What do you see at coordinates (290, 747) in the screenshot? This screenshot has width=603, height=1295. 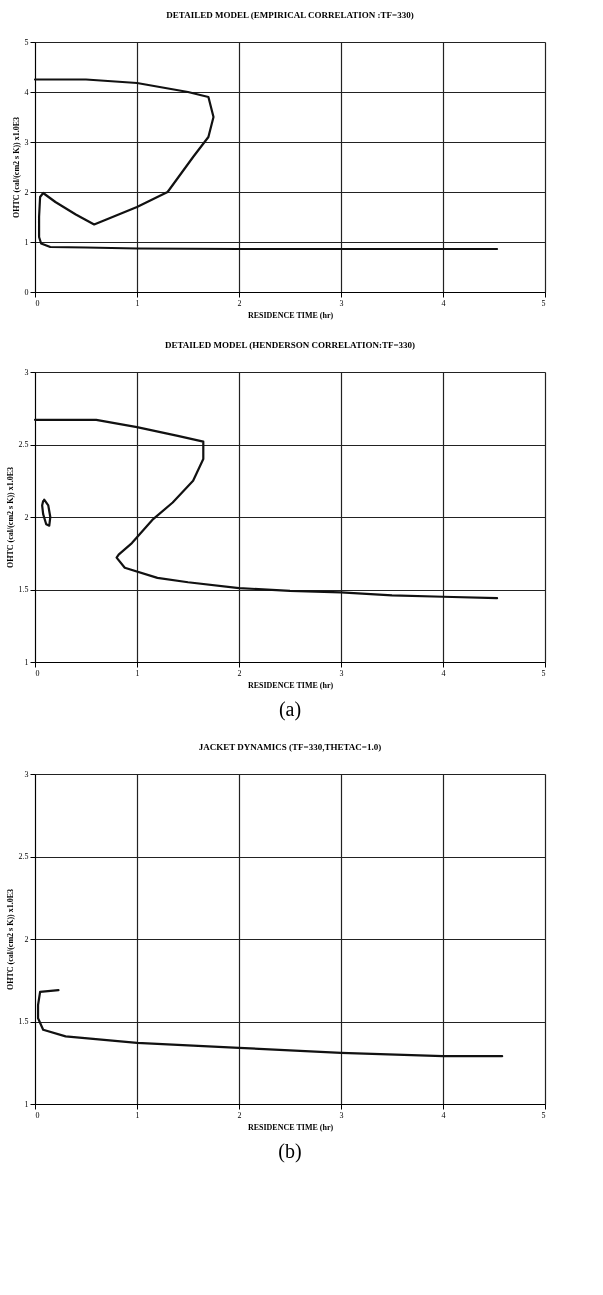 I see `chart-title: JACKET DYNAMICS (TF=330,THETAC=1.0)` at bounding box center [290, 747].